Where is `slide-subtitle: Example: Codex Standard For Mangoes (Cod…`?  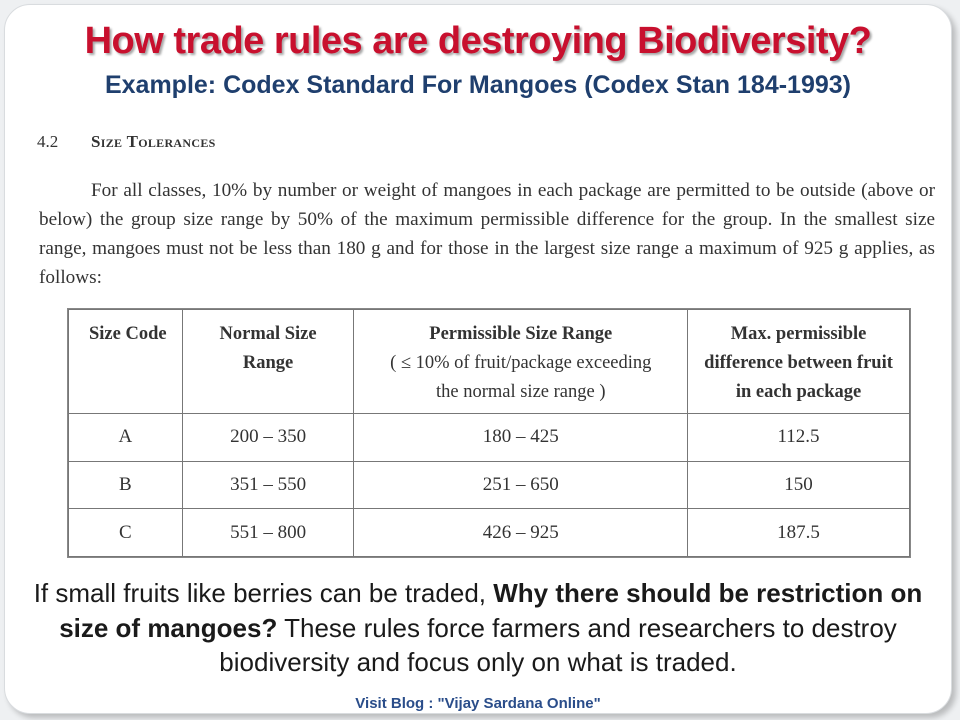 slide-subtitle: Example: Codex Standard For Mangoes (Cod… is located at coordinates (478, 85).